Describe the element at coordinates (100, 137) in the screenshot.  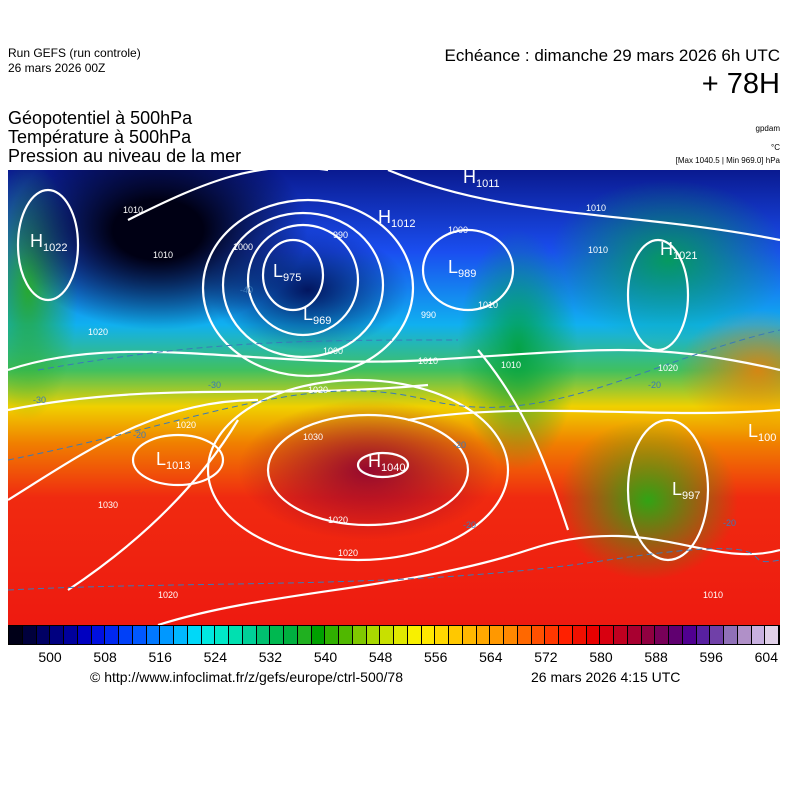
I see `title-temperature: Température à 500hPa` at that location.